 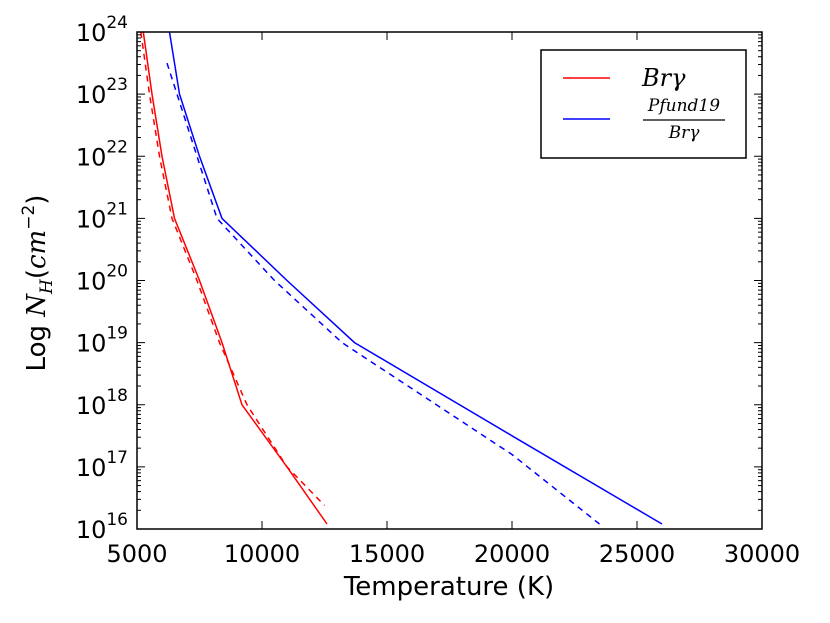 What do you see at coordinates (37, 200) in the screenshot?
I see `y-axis-label-close: )` at bounding box center [37, 200].